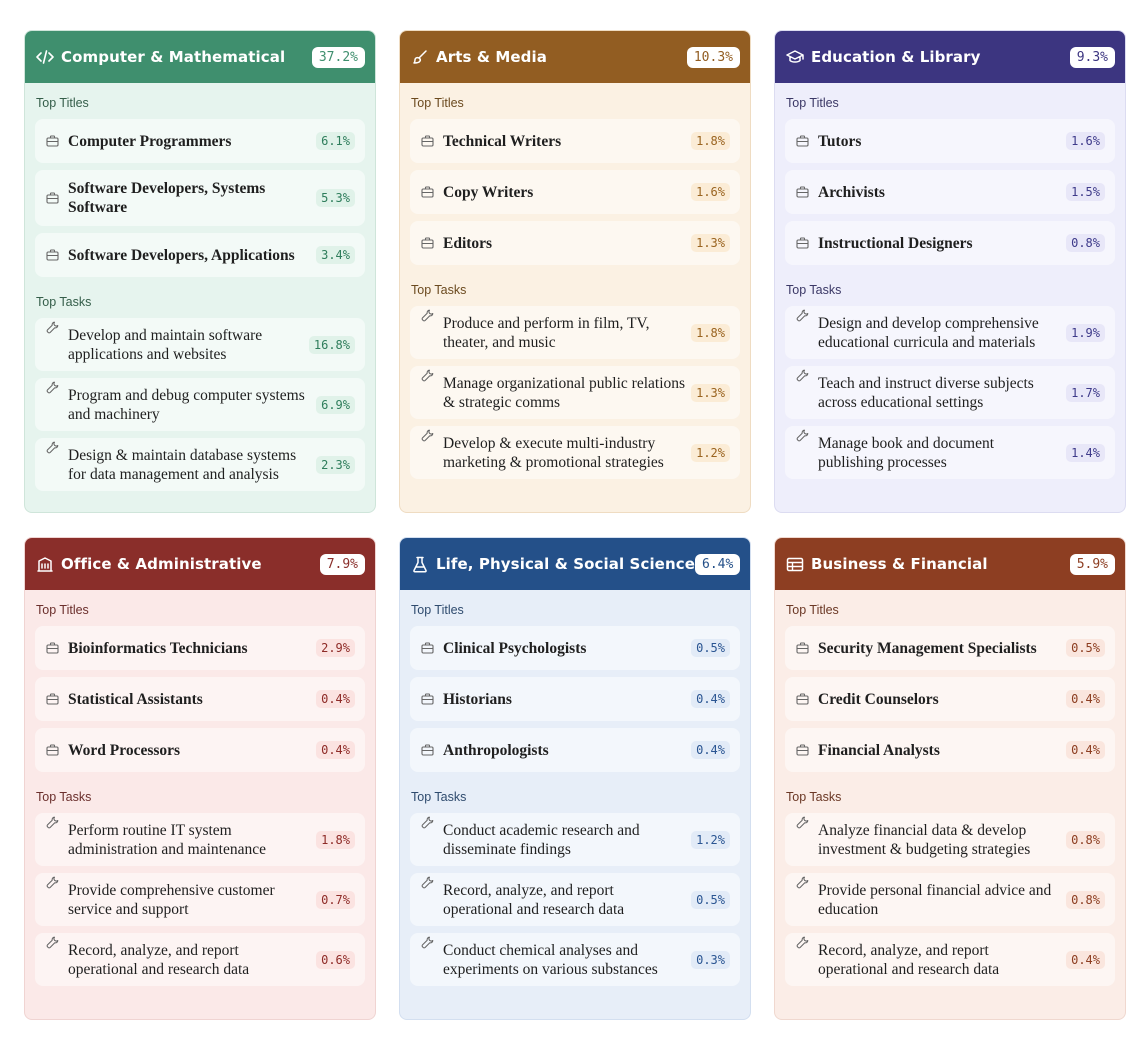  I want to click on title-item: Historians 0.4%, so click(575, 699).